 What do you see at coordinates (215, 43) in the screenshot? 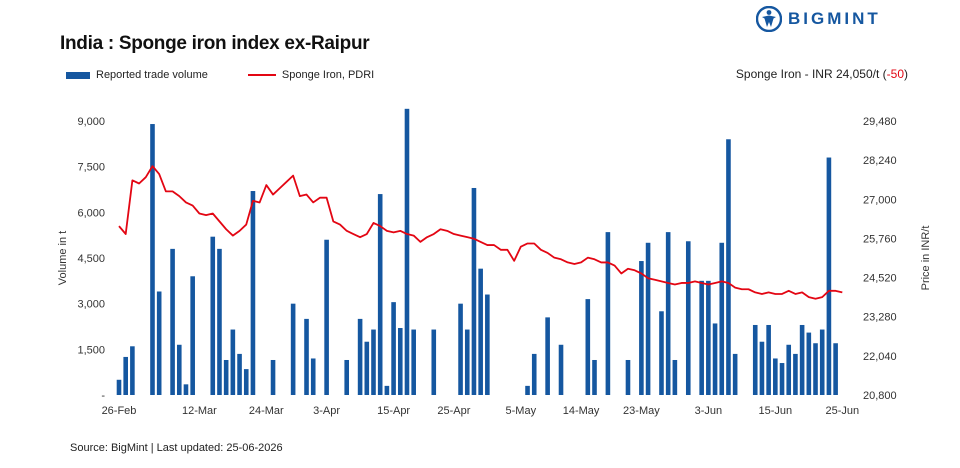
I see `chart-title: India : Sponge iron index ex-Raipur` at bounding box center [215, 43].